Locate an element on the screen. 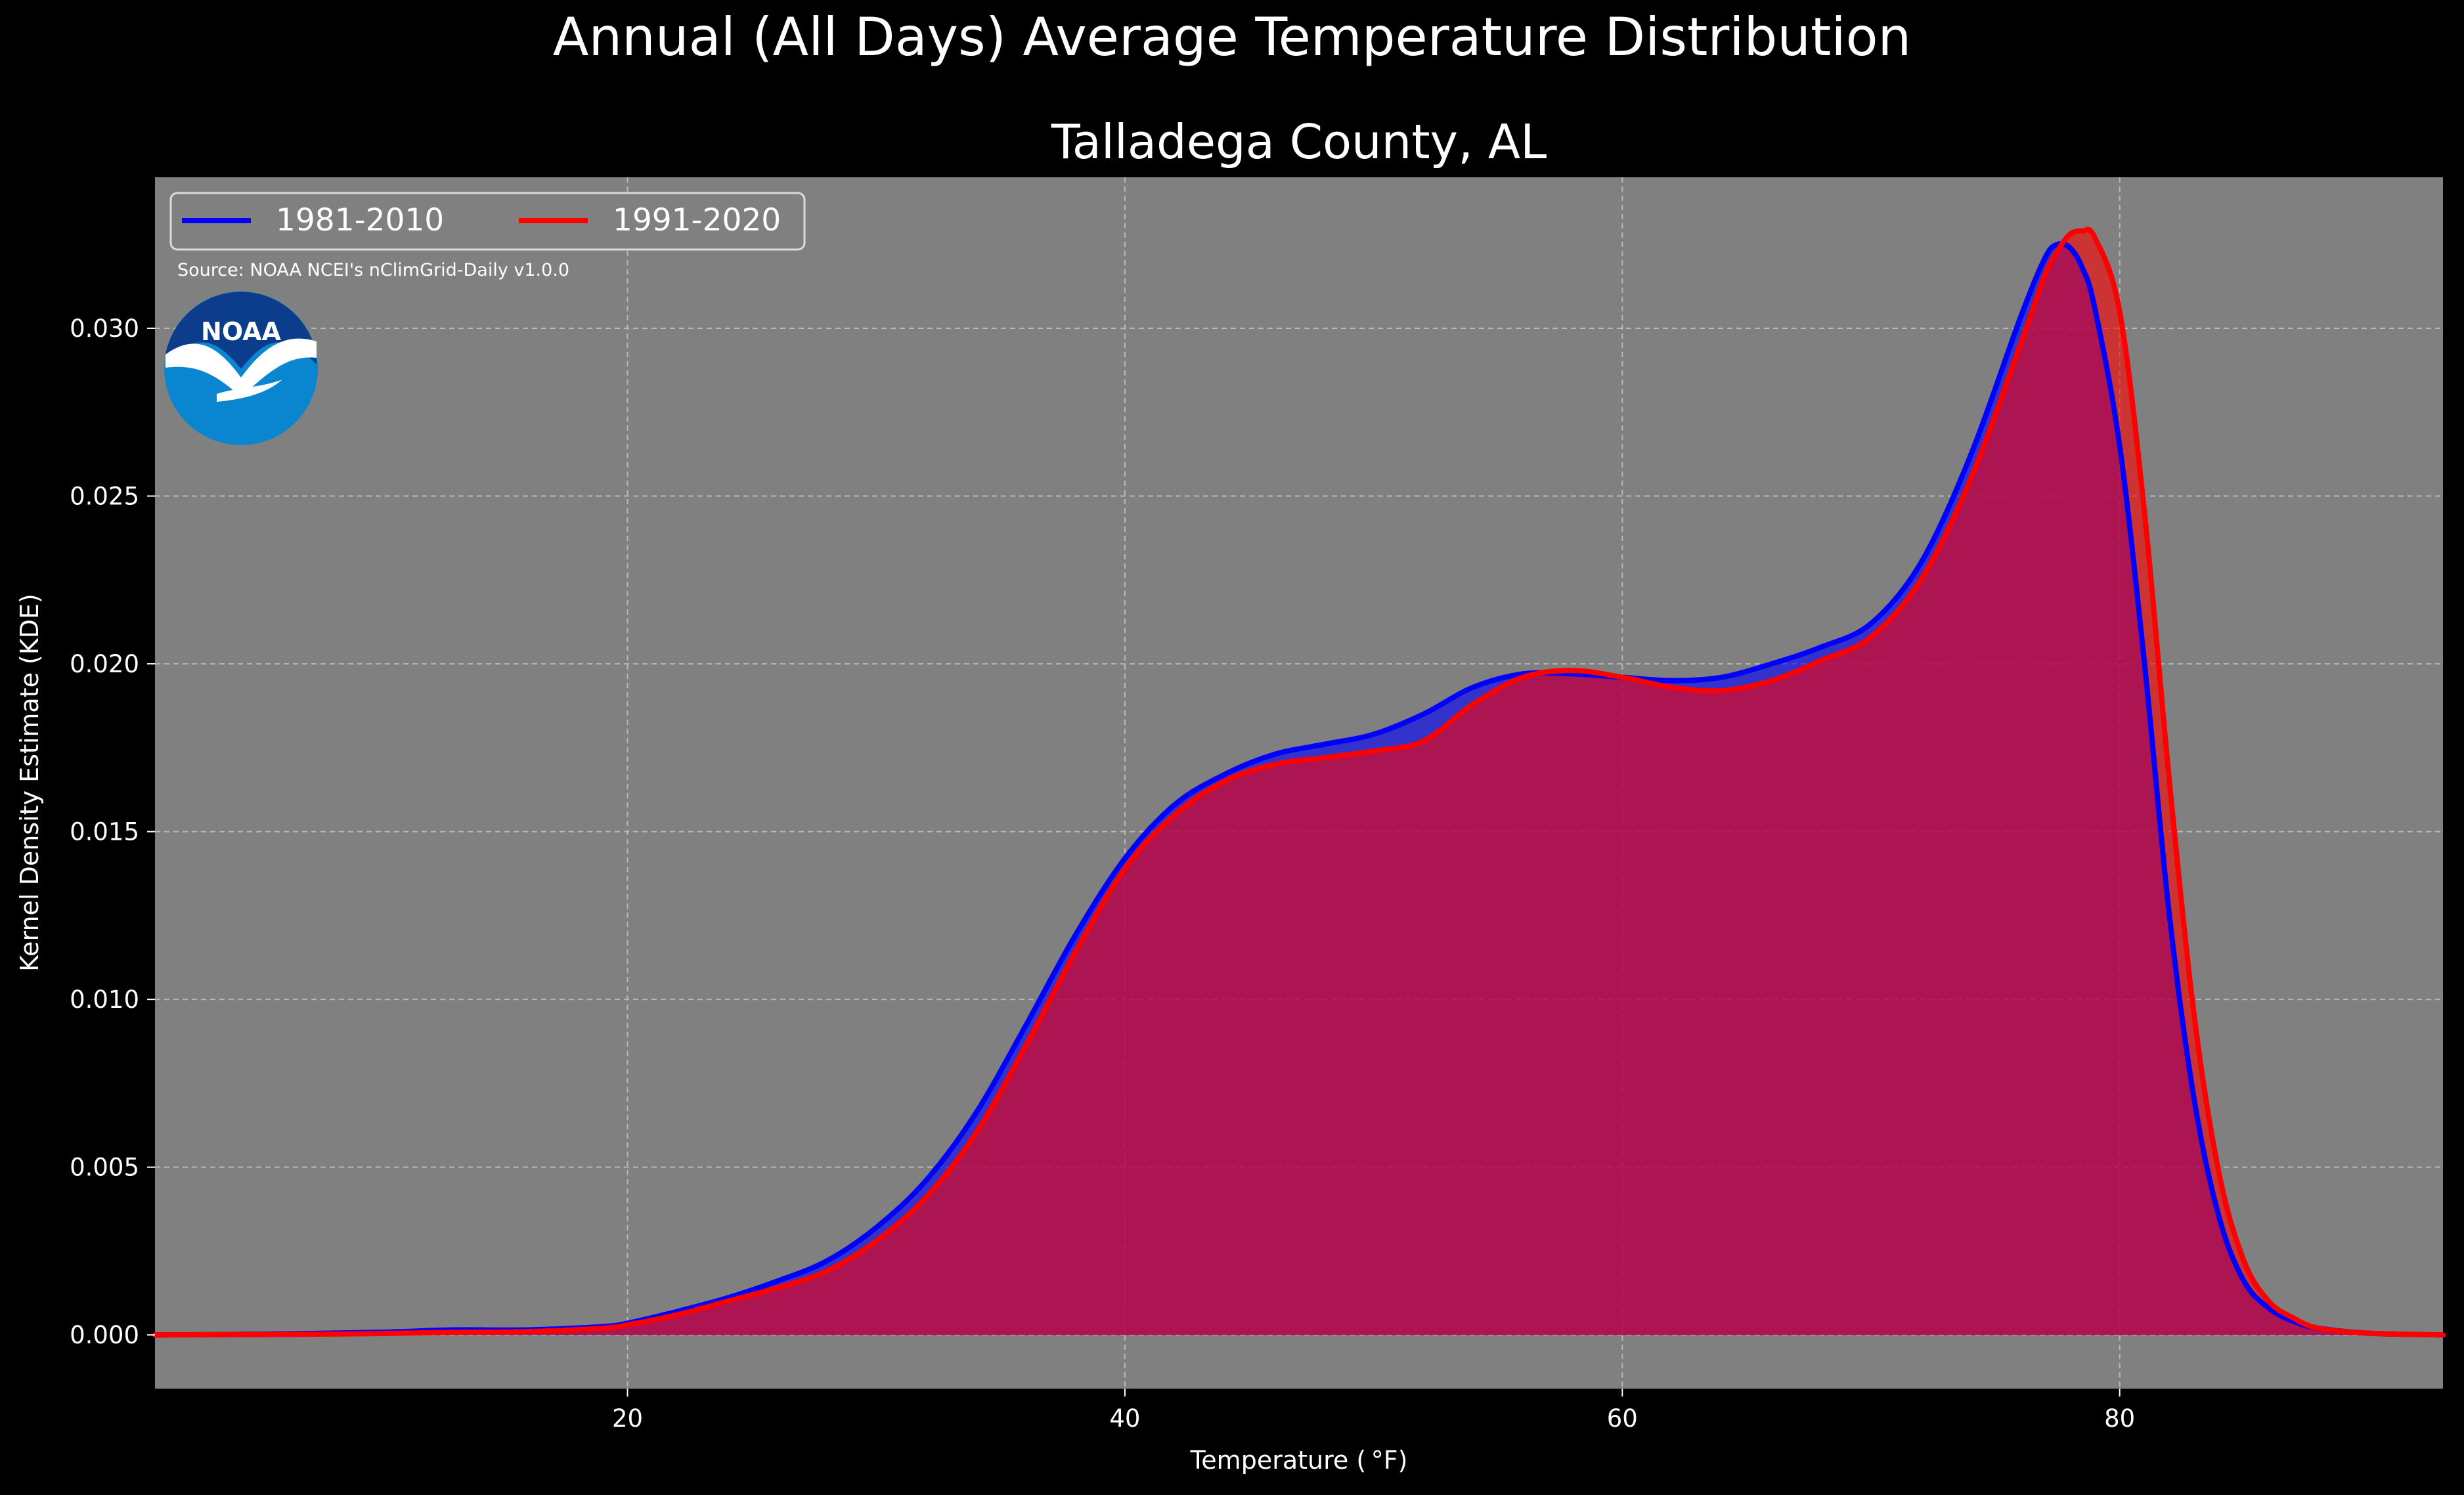 This screenshot has width=2464, height=1495. noaa-logo-text: NOAA is located at coordinates (241, 331).